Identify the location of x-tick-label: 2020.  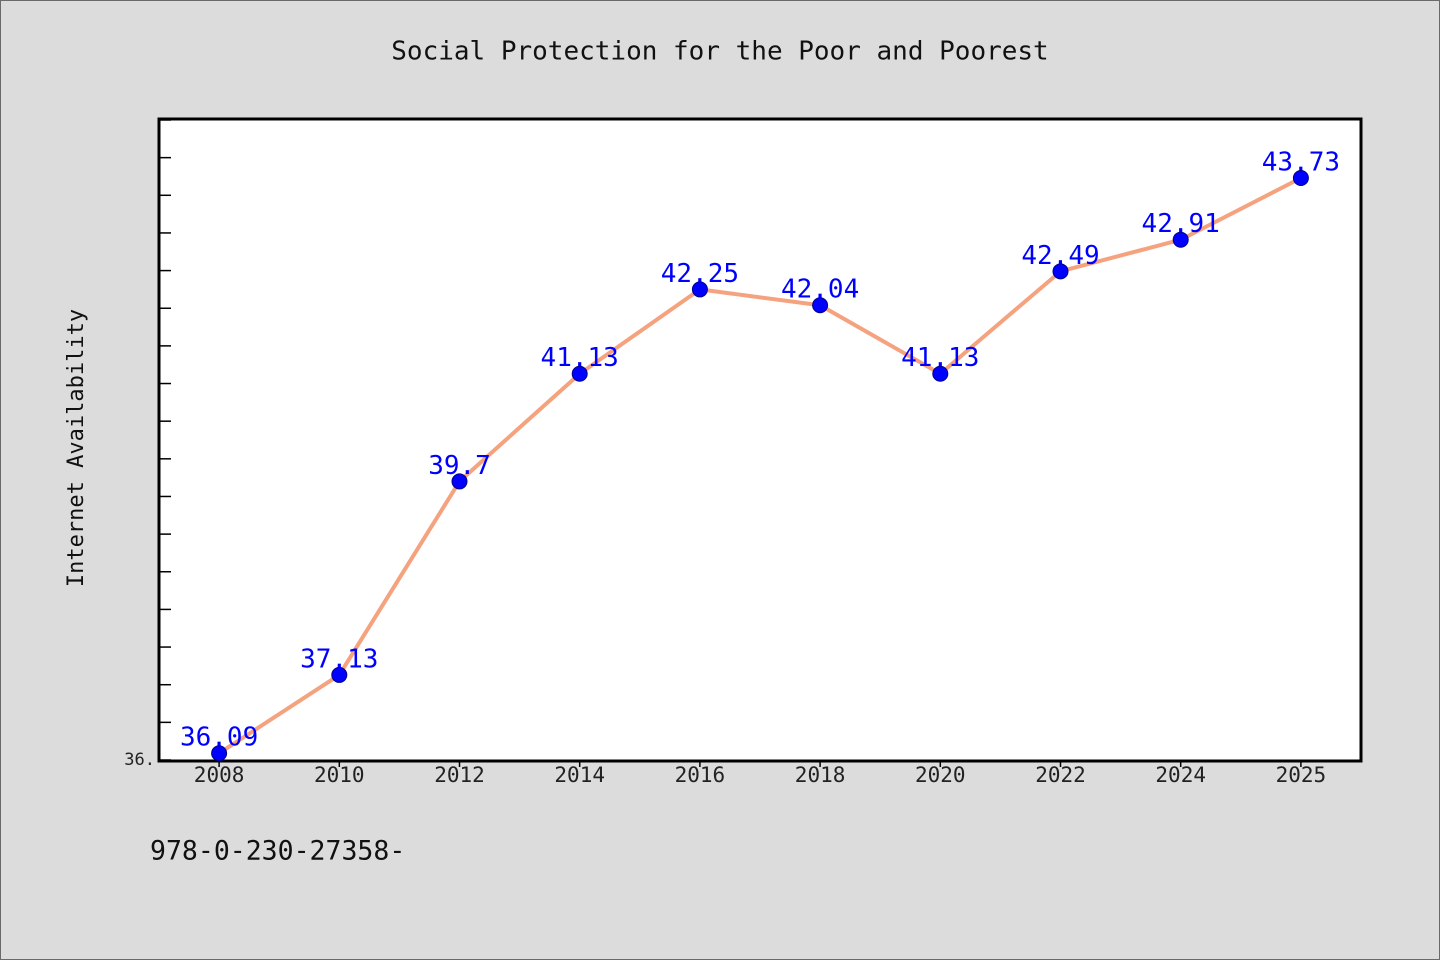
(940, 775).